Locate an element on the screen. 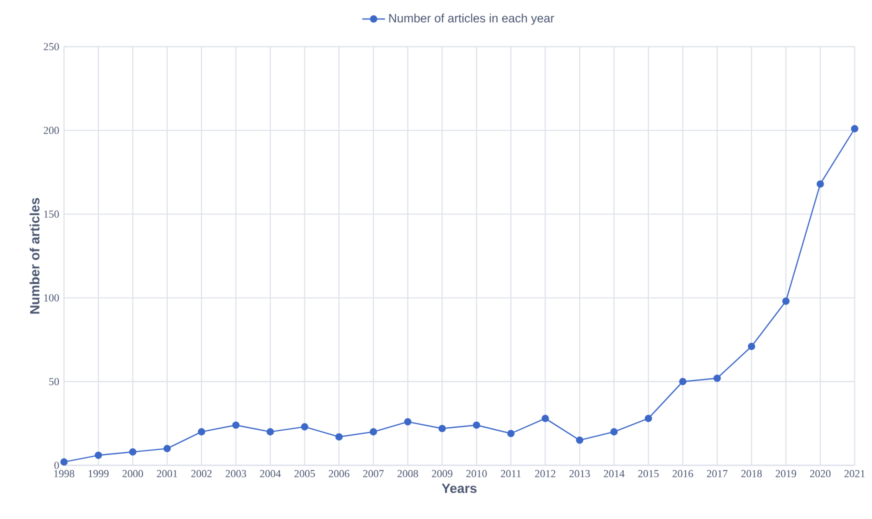  y-tick-label: 250 is located at coordinates (51, 46).